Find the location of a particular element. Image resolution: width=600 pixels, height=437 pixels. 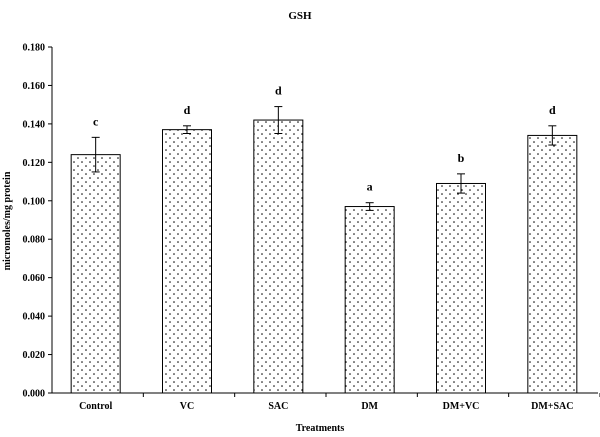

y-tick-label: 0.120 is located at coordinates (34, 163).